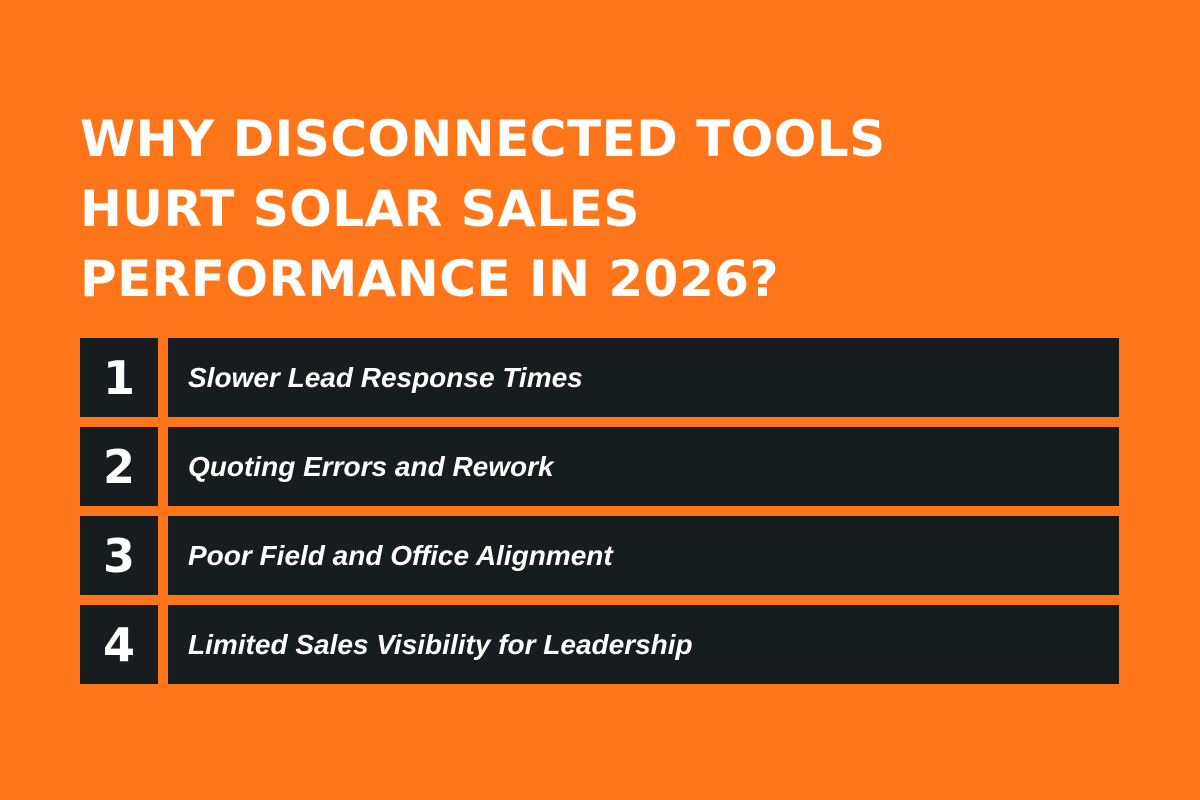  I want to click on list-item: 3 Poor Field and Office Alignment, so click(600, 555).